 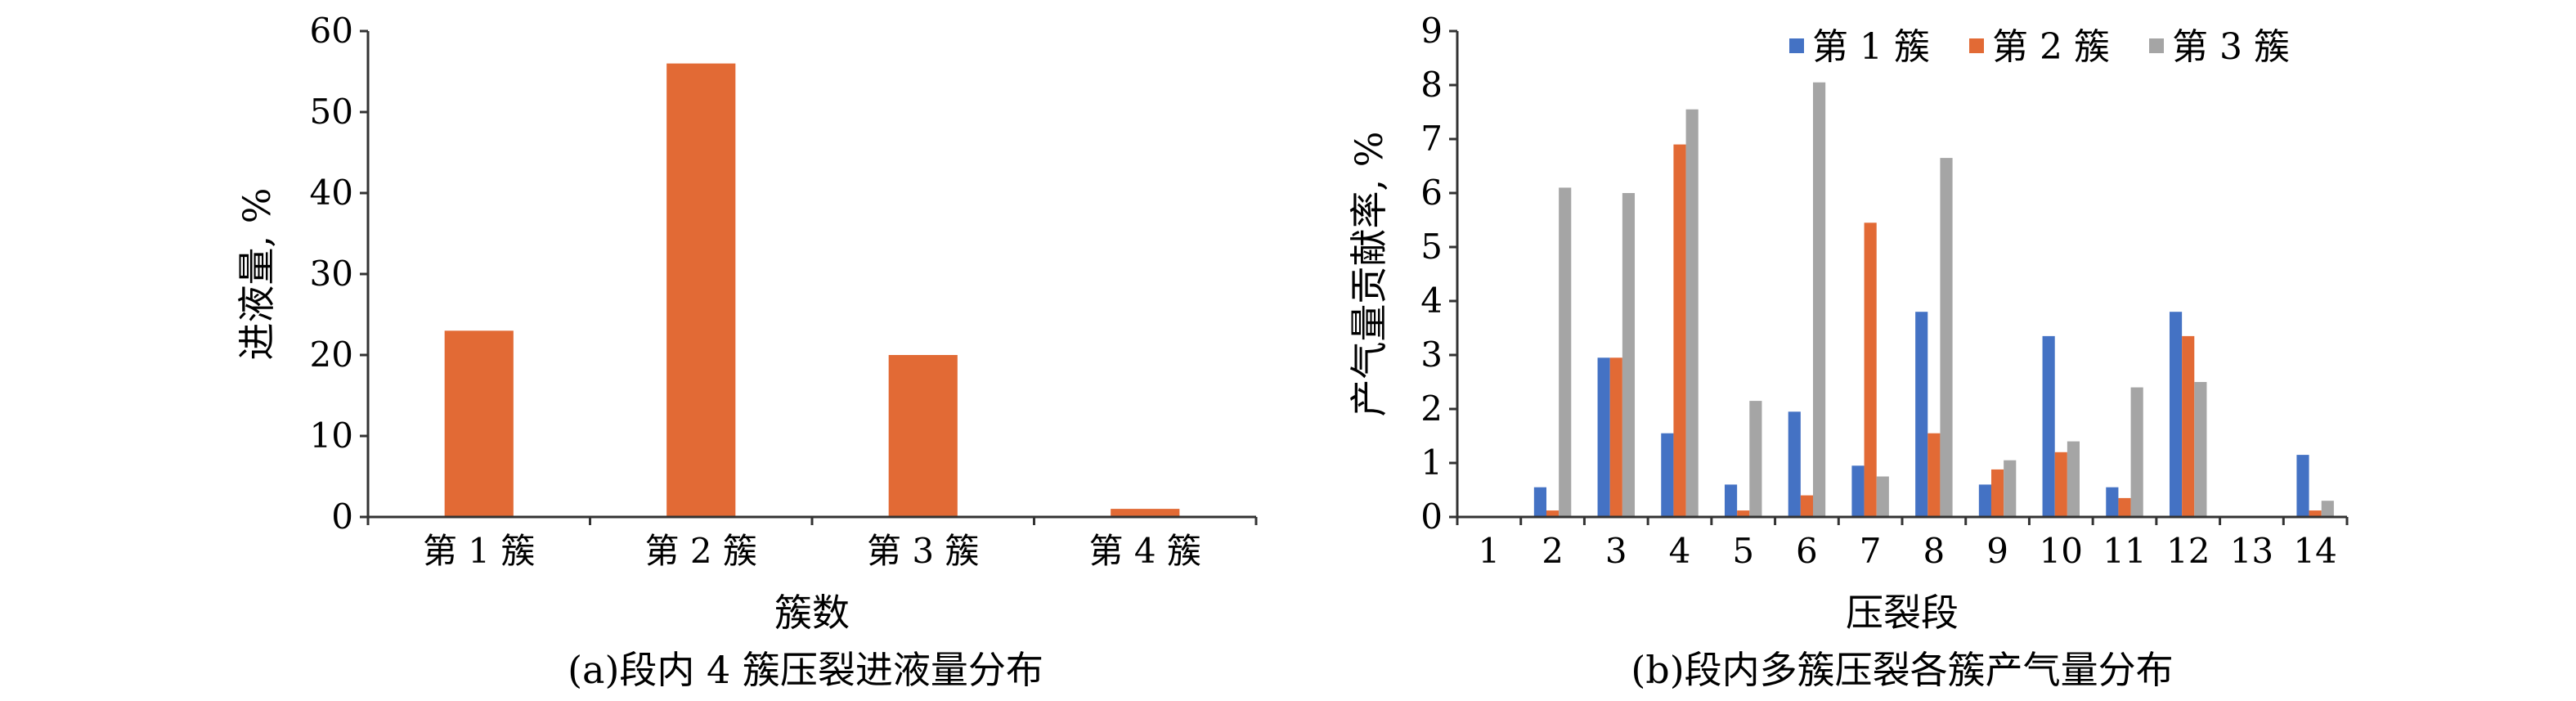 What do you see at coordinates (1680, 551) in the screenshot?
I see `x-tick-label: 4` at bounding box center [1680, 551].